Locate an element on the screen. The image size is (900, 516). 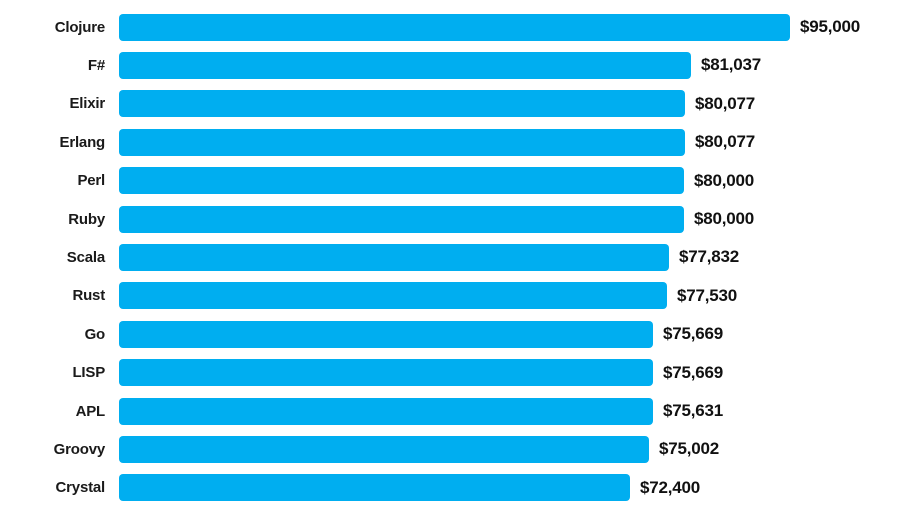
category-label: Erlang is located at coordinates (82, 142).